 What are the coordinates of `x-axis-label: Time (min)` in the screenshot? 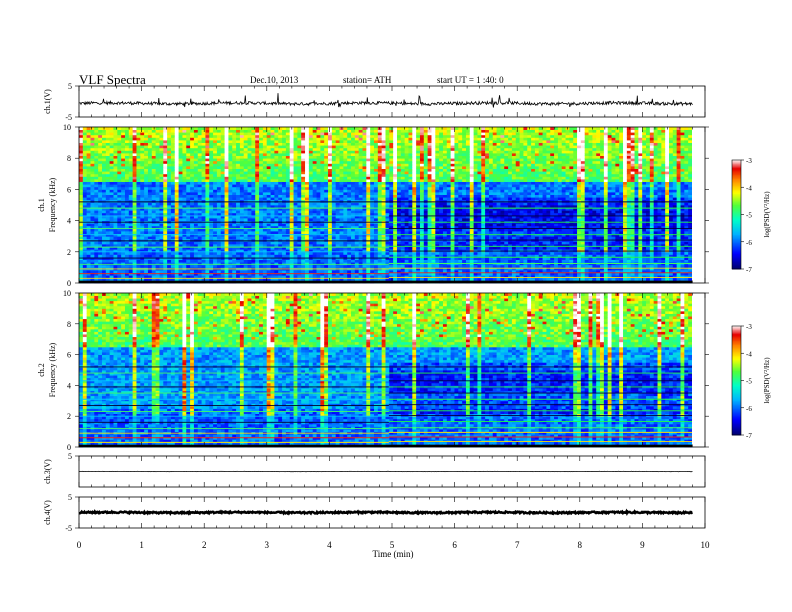 It's located at (393, 554).